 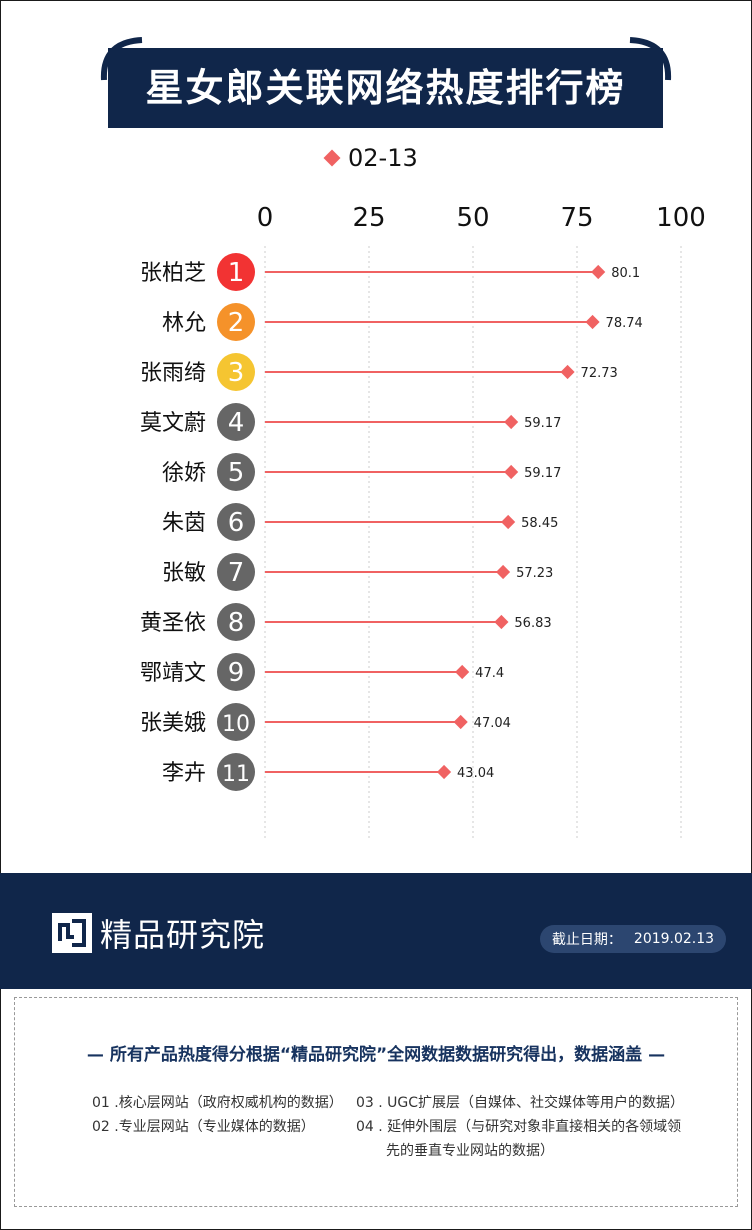 I want to click on note-item-02: 02 .专业层网站（专业媒体的数据）, so click(x=203, y=1127).